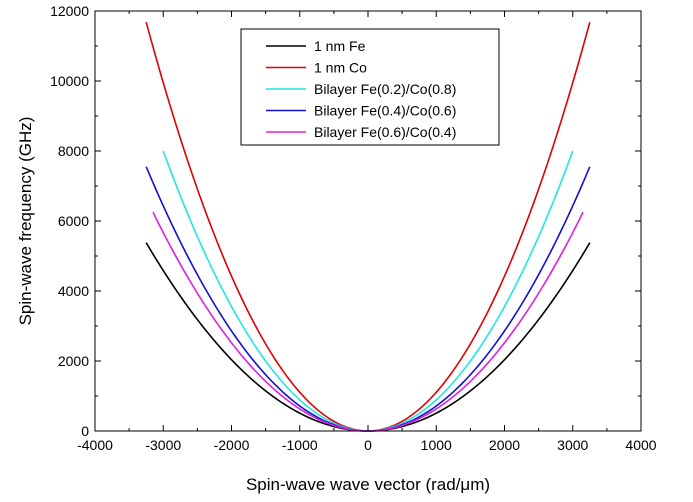  Describe the element at coordinates (640, 445) in the screenshot. I see `x-tick-label: 4000` at that location.